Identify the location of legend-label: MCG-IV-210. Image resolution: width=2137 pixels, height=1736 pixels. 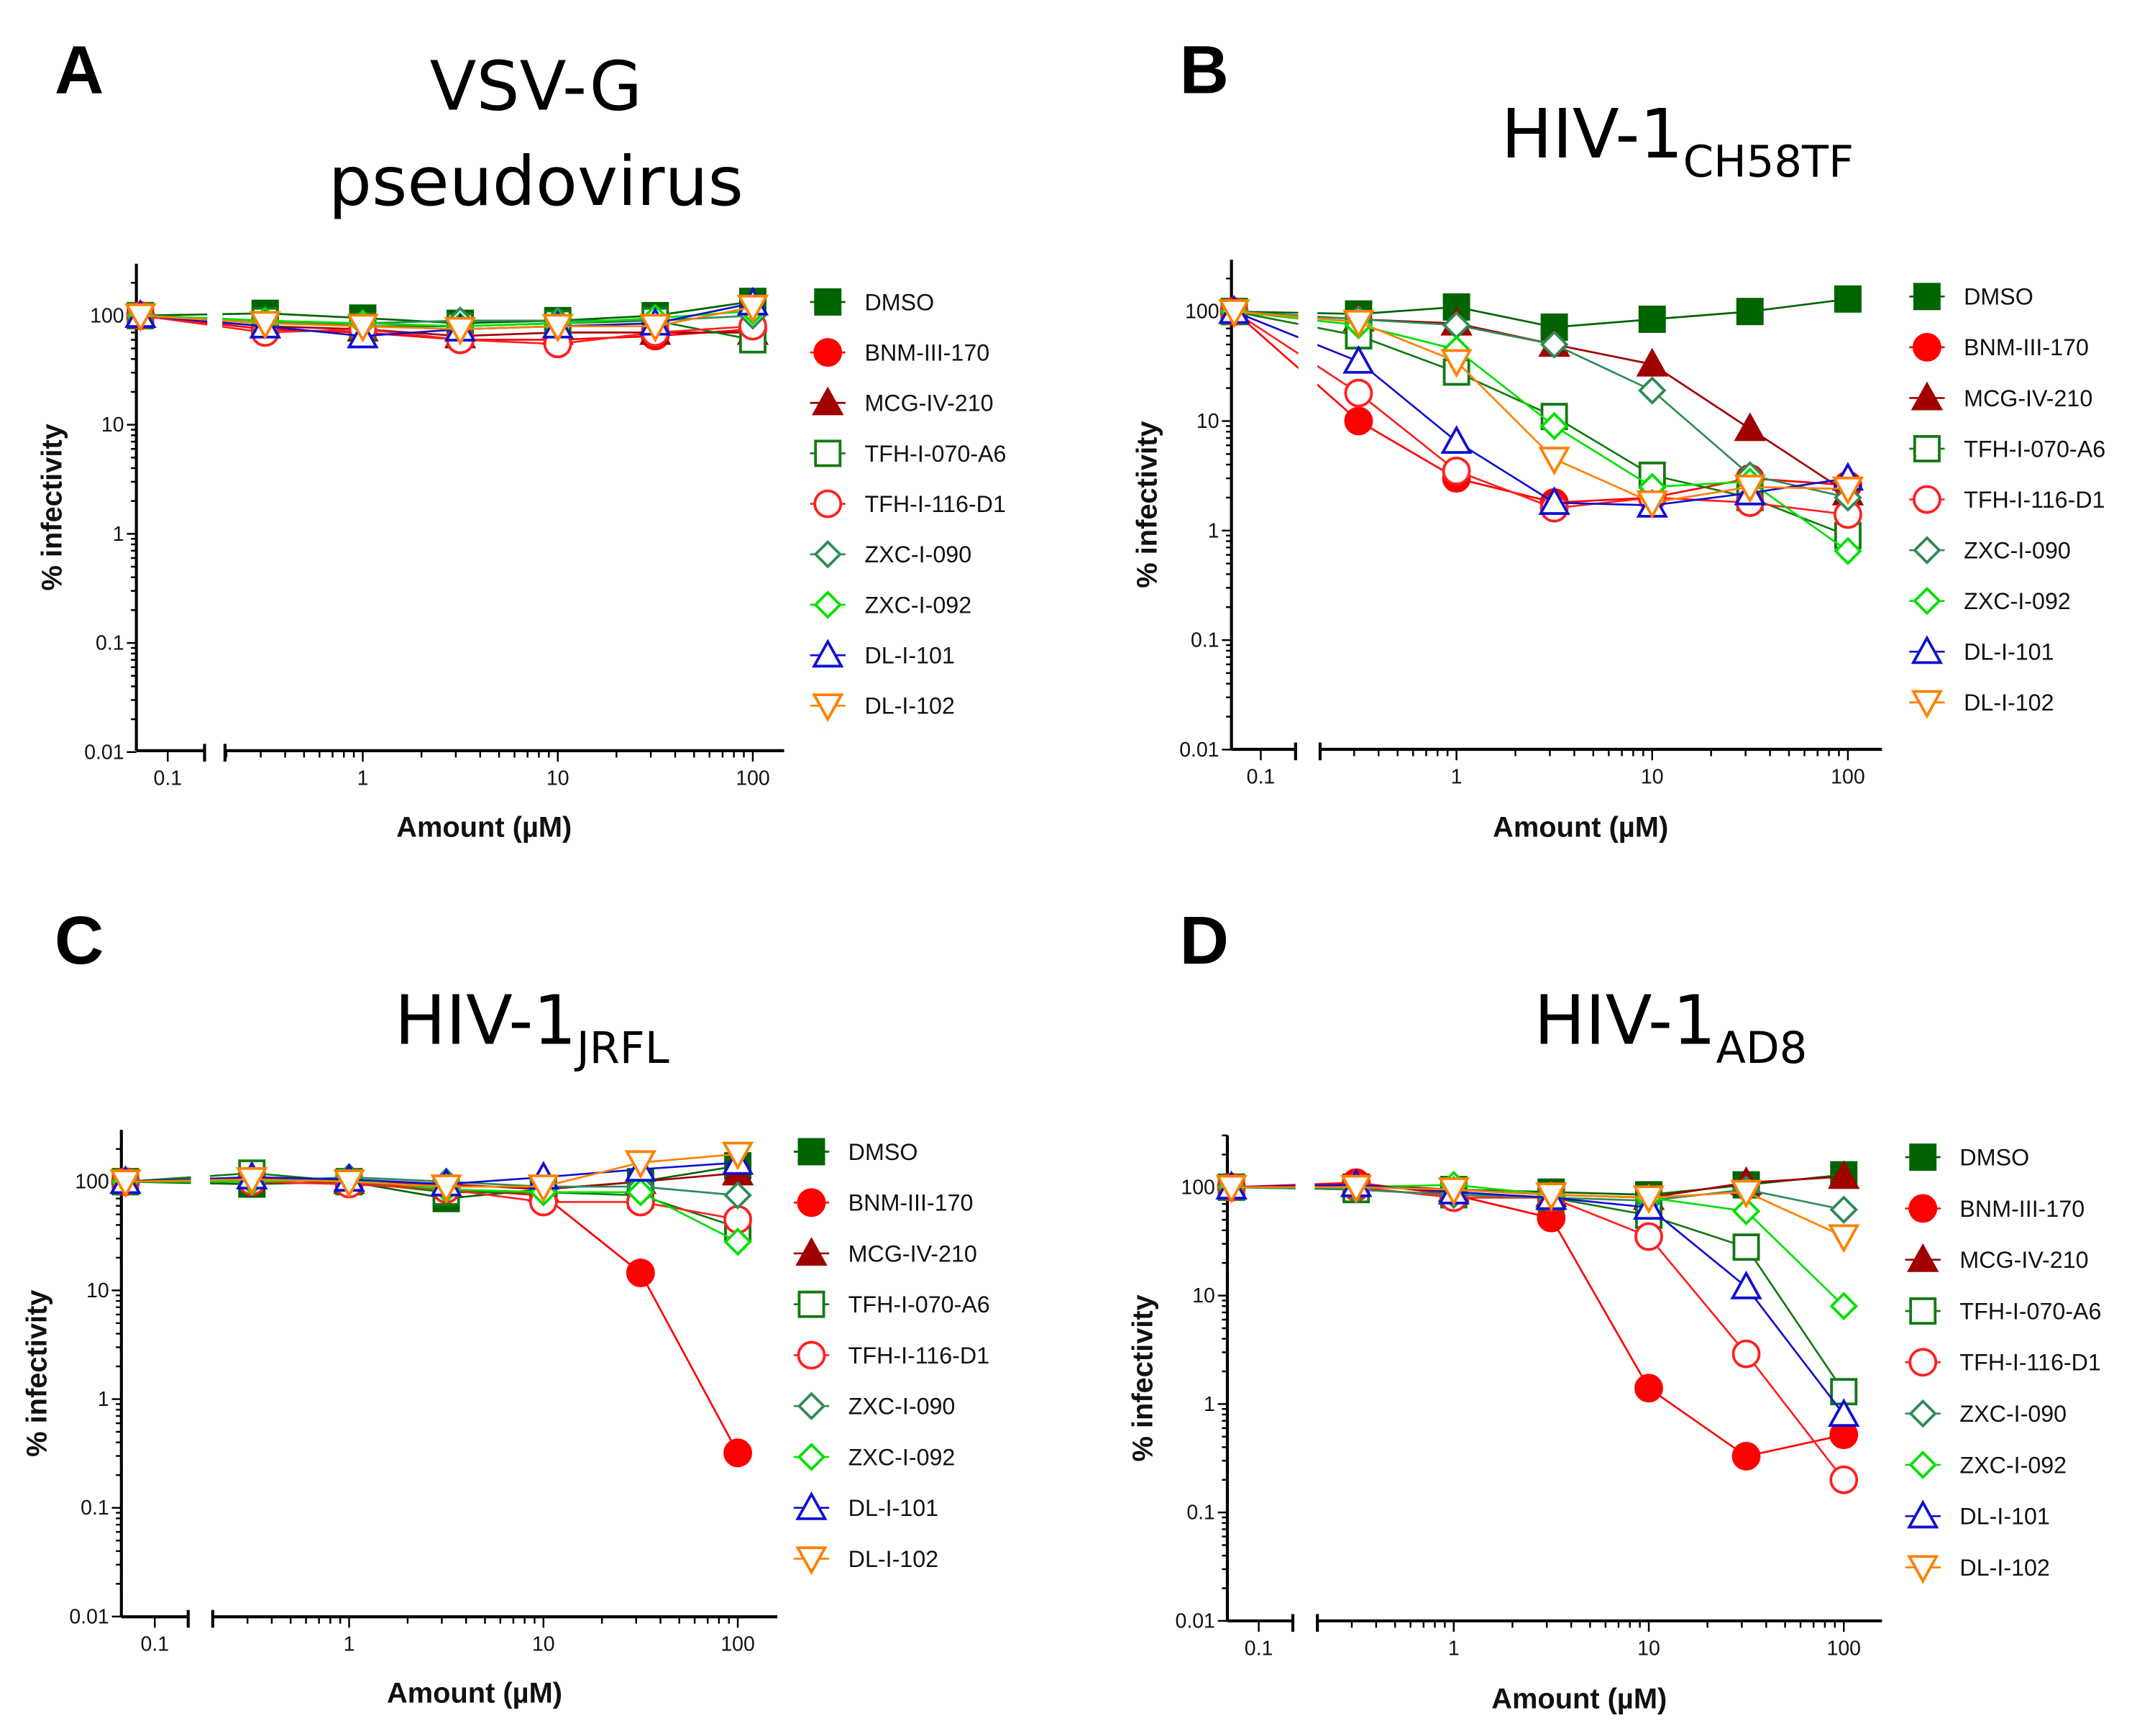
(929, 403).